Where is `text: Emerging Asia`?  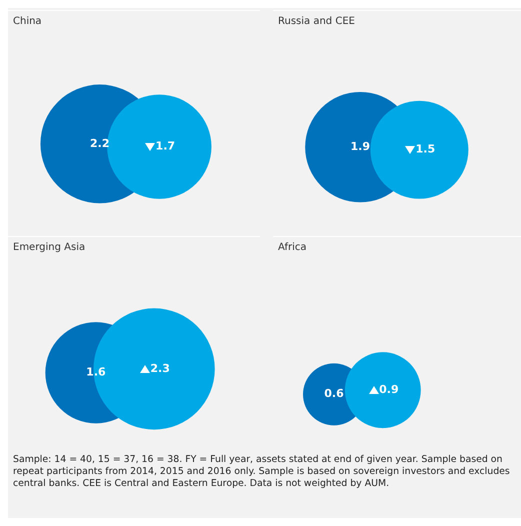
text: Emerging Asia is located at coordinates (49, 247).